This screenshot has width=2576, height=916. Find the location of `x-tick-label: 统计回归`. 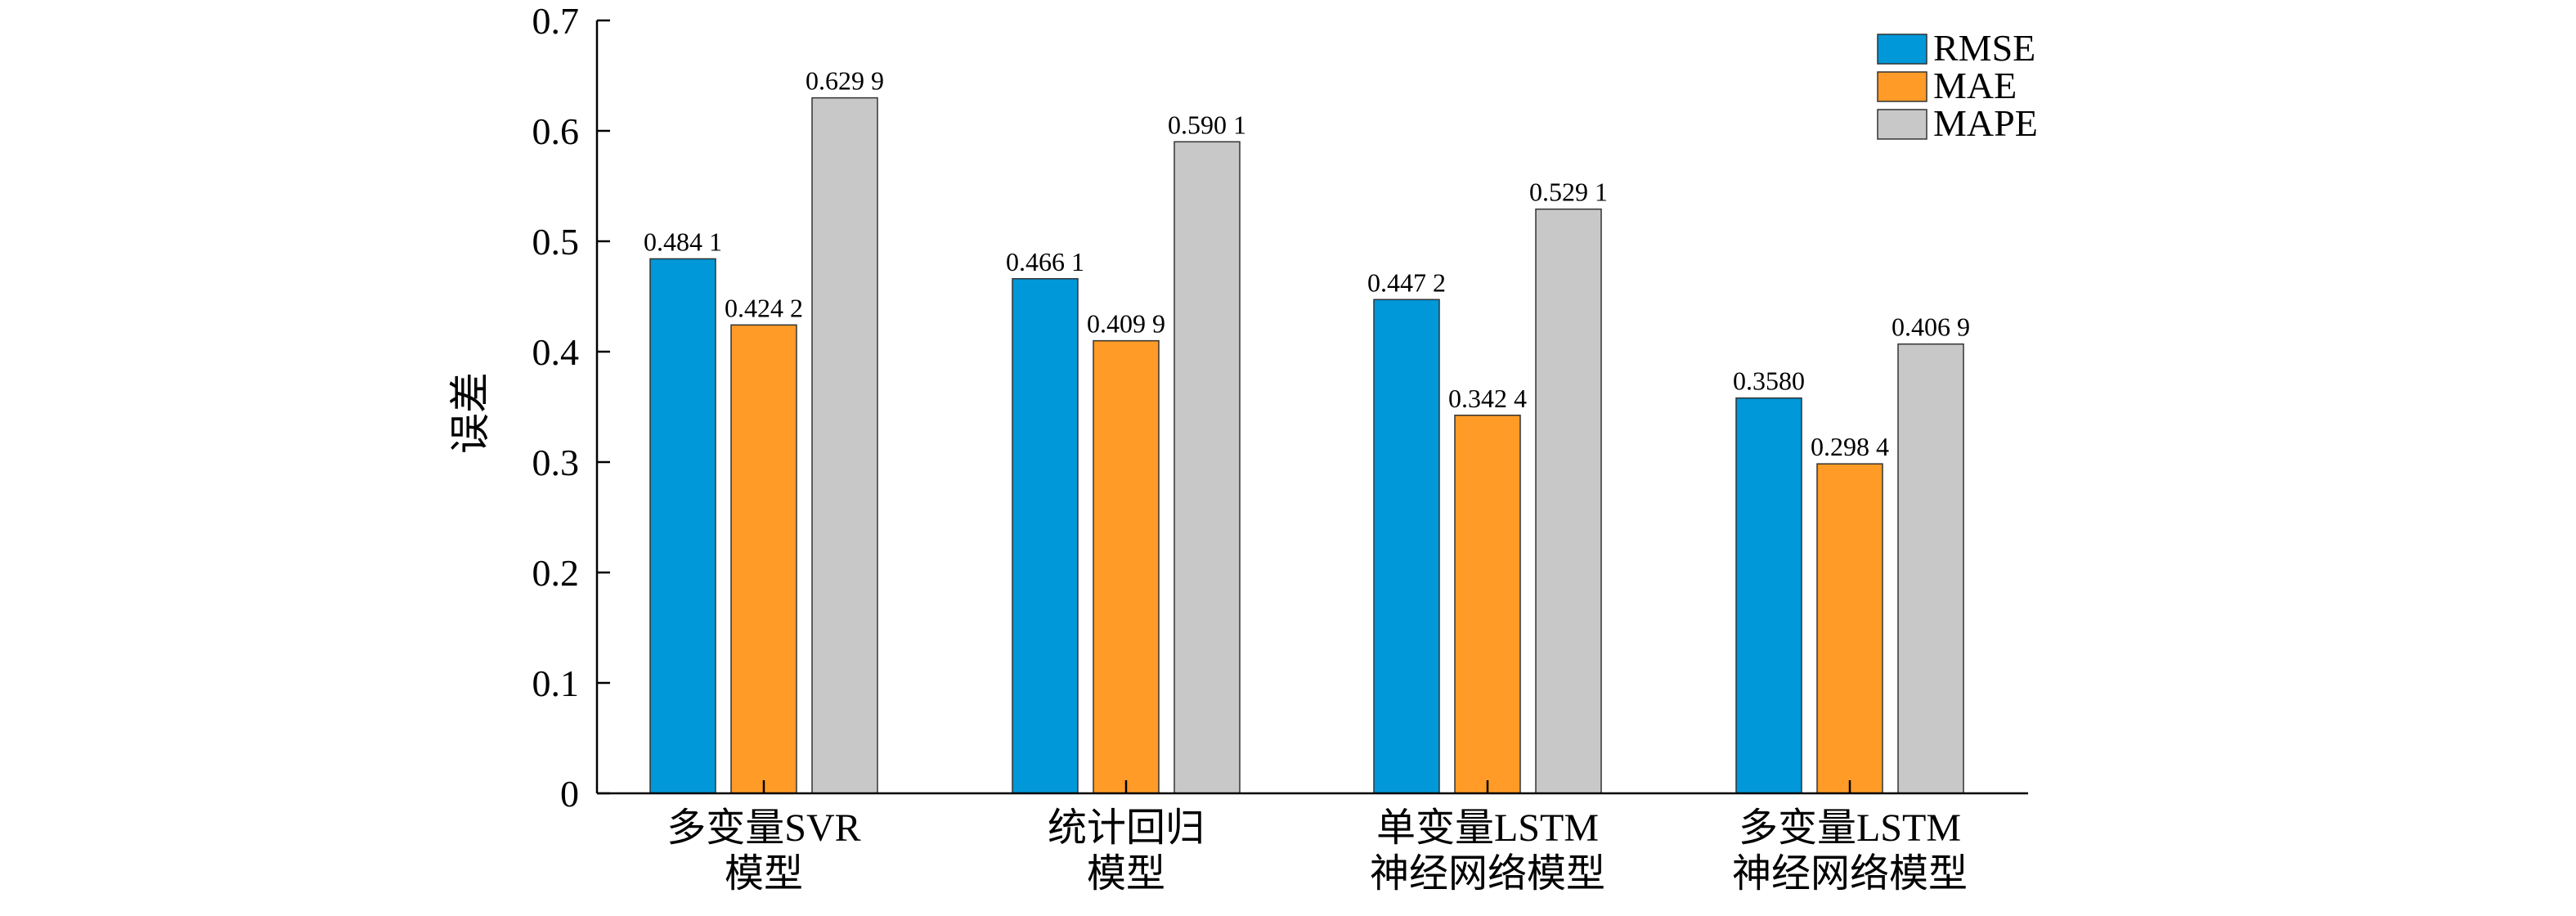

x-tick-label: 统计回归 is located at coordinates (1126, 828).